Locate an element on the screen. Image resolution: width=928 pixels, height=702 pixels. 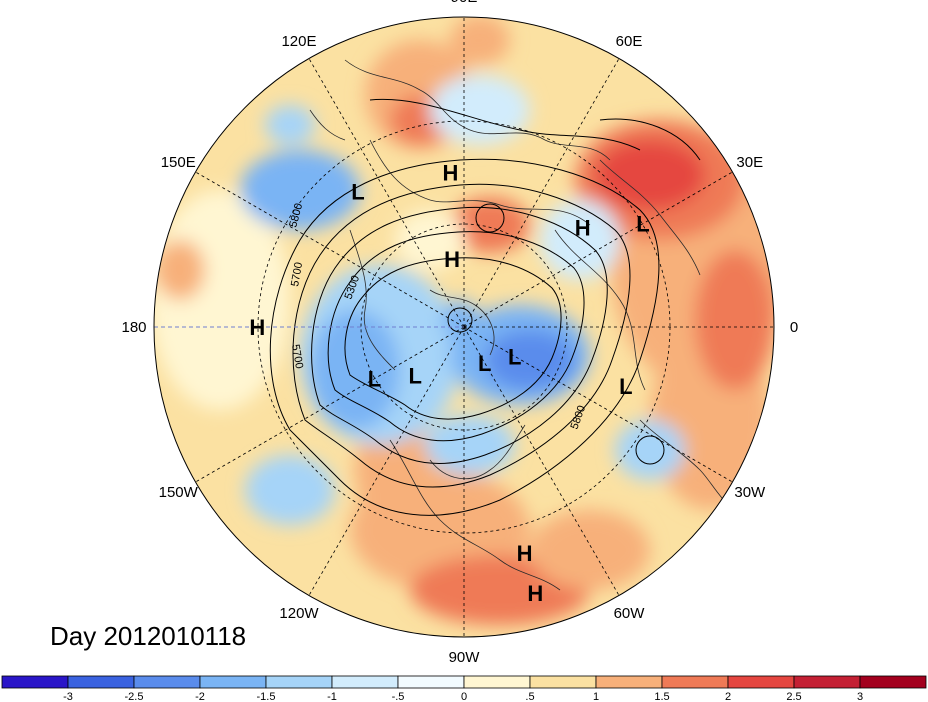
longitude-label: 60W is located at coordinates (630, 613).